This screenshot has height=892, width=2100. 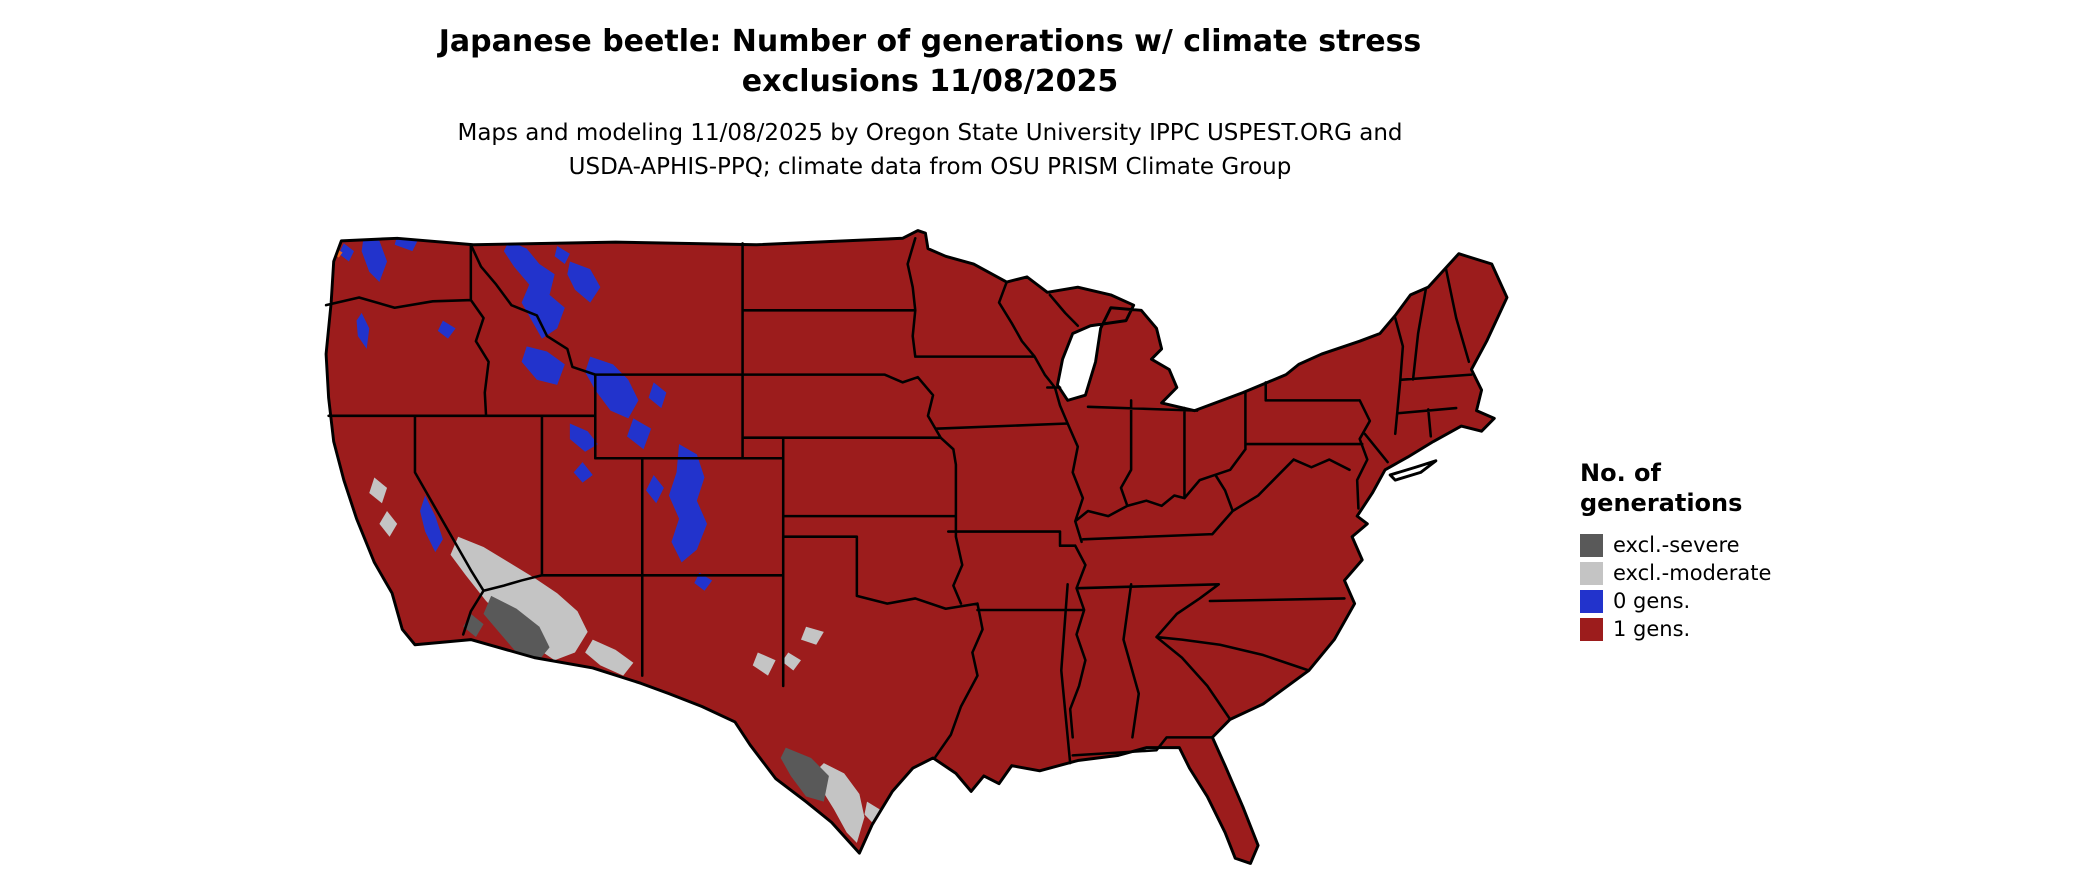 What do you see at coordinates (1676, 545) in the screenshot?
I see `legend-item-label: excl.-severe` at bounding box center [1676, 545].